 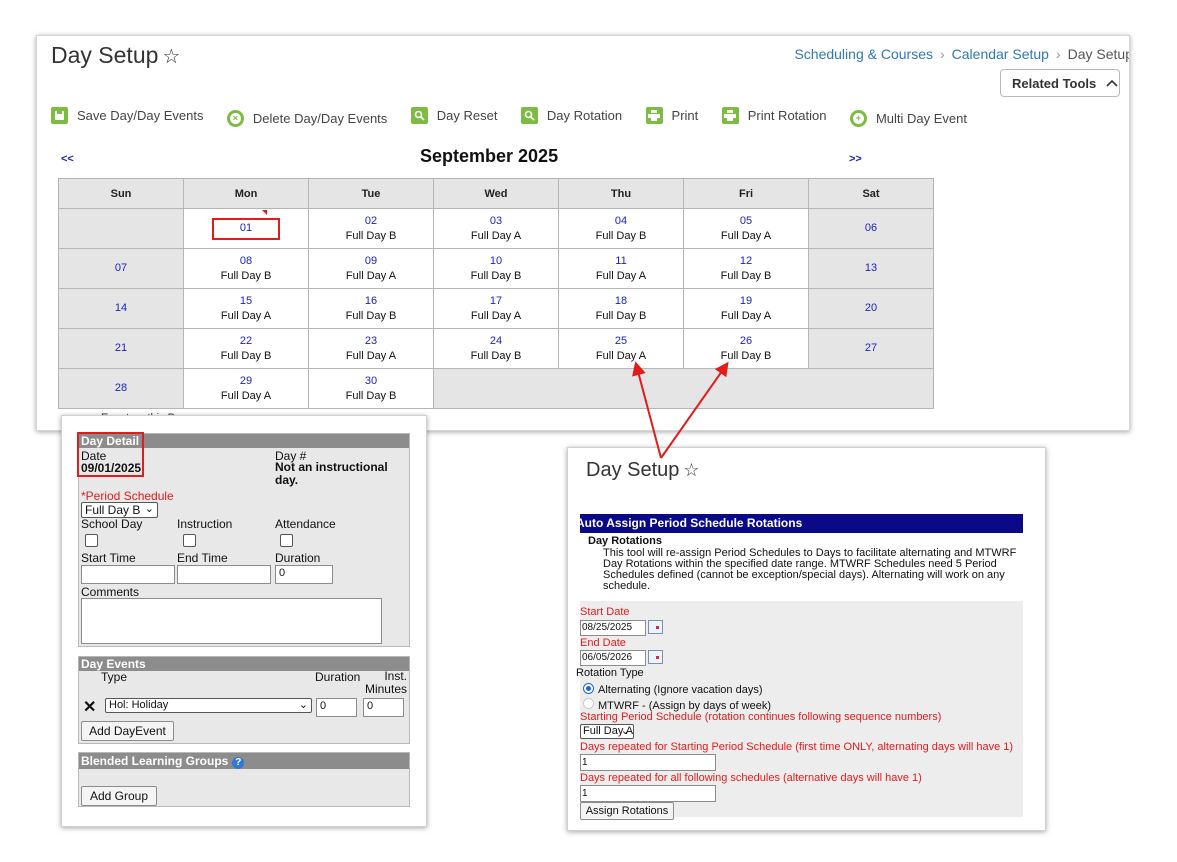 I want to click on next-month-link: >>, so click(x=855, y=159).